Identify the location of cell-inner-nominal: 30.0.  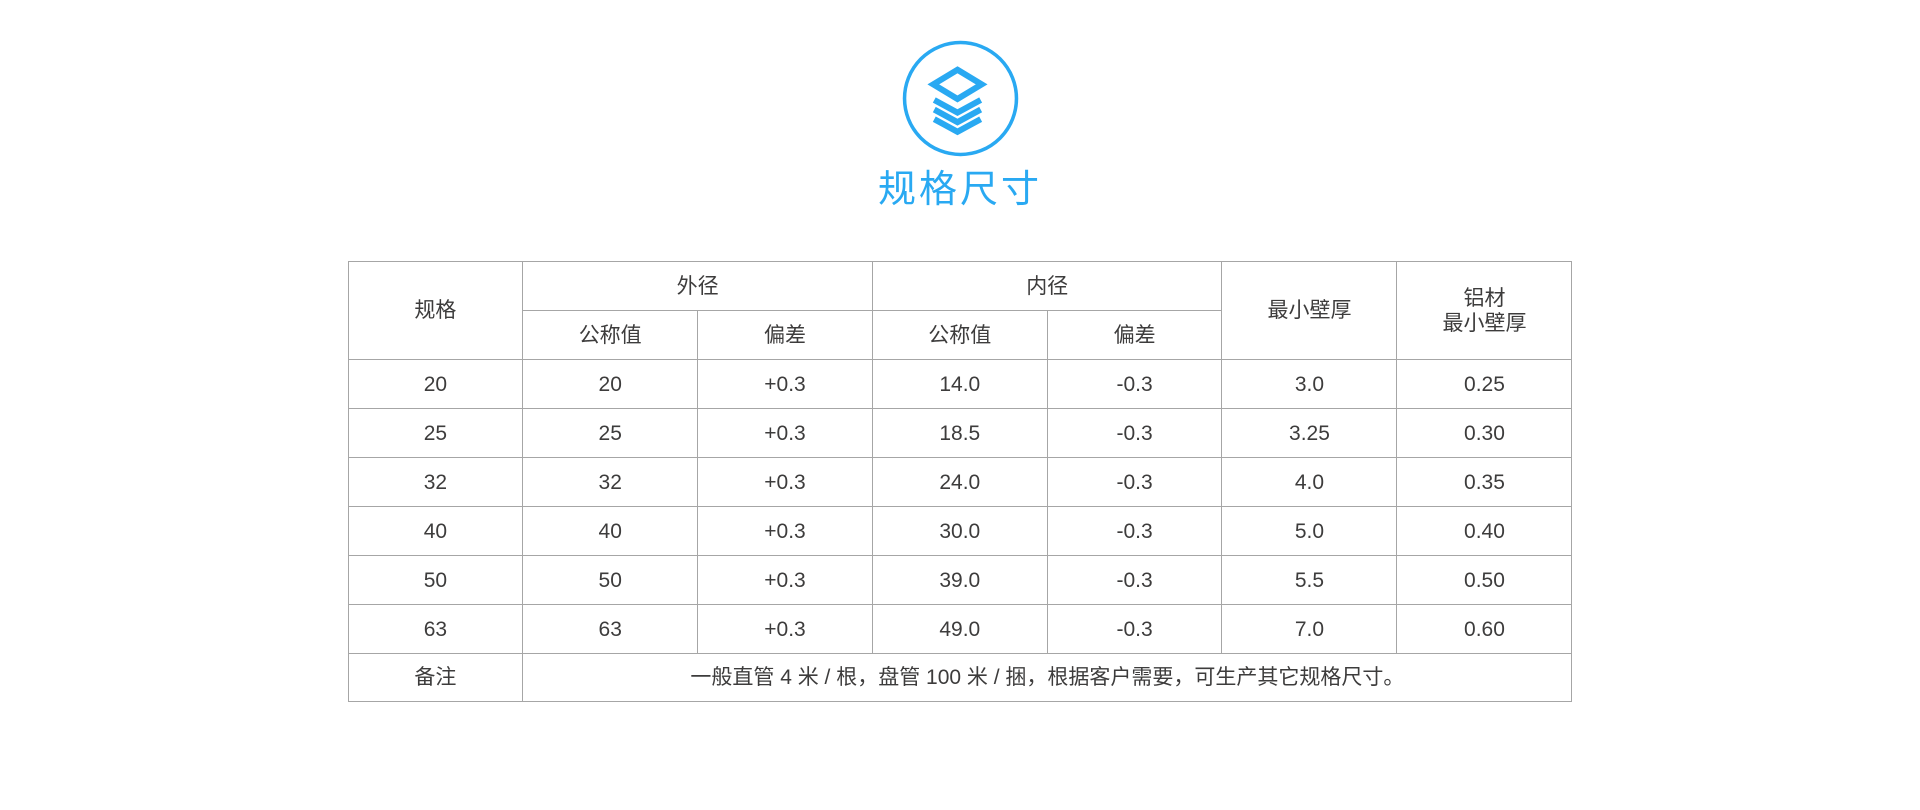
(959, 531).